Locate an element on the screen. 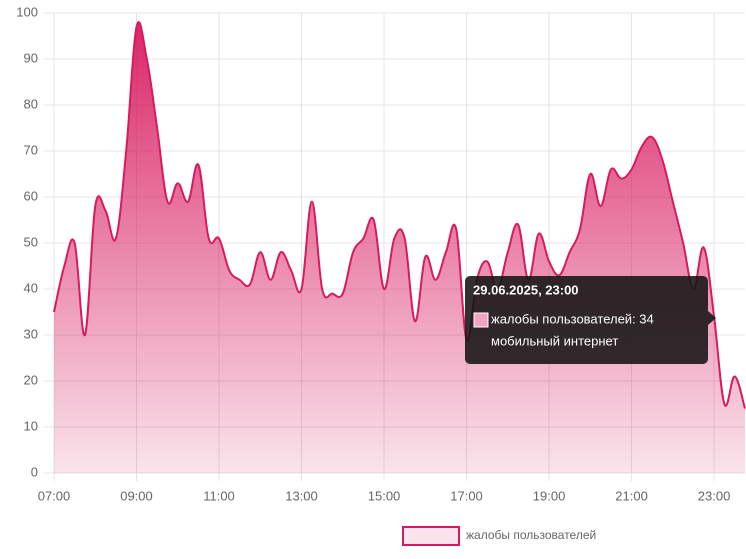 The width and height of the screenshot is (746, 559). legend-label: жалобы пользователей is located at coordinates (531, 535).